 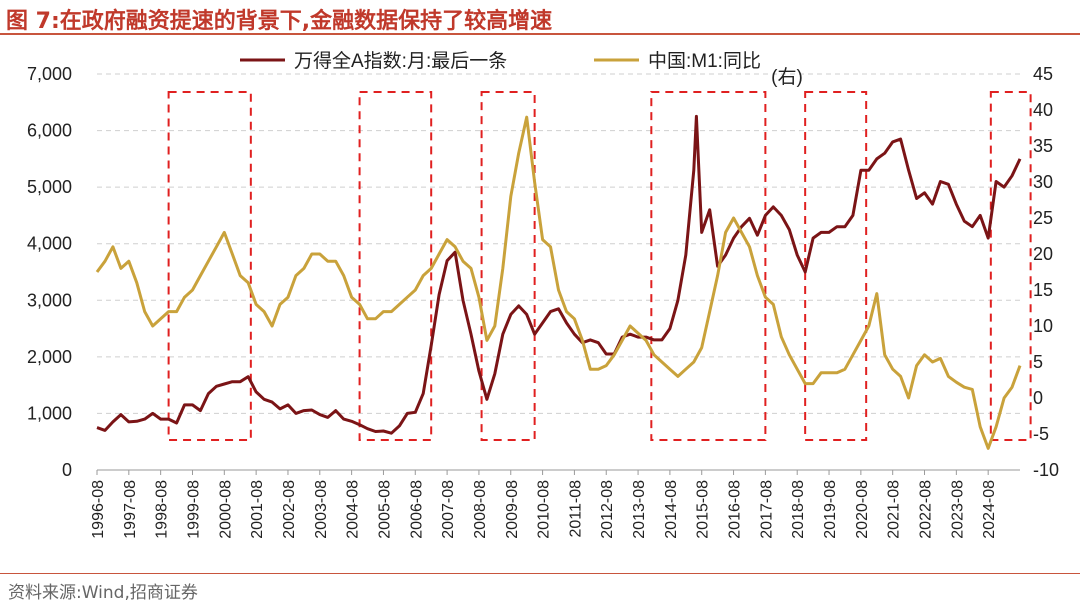 I want to click on x-tick-label: 2019-08, so click(x=830, y=509).